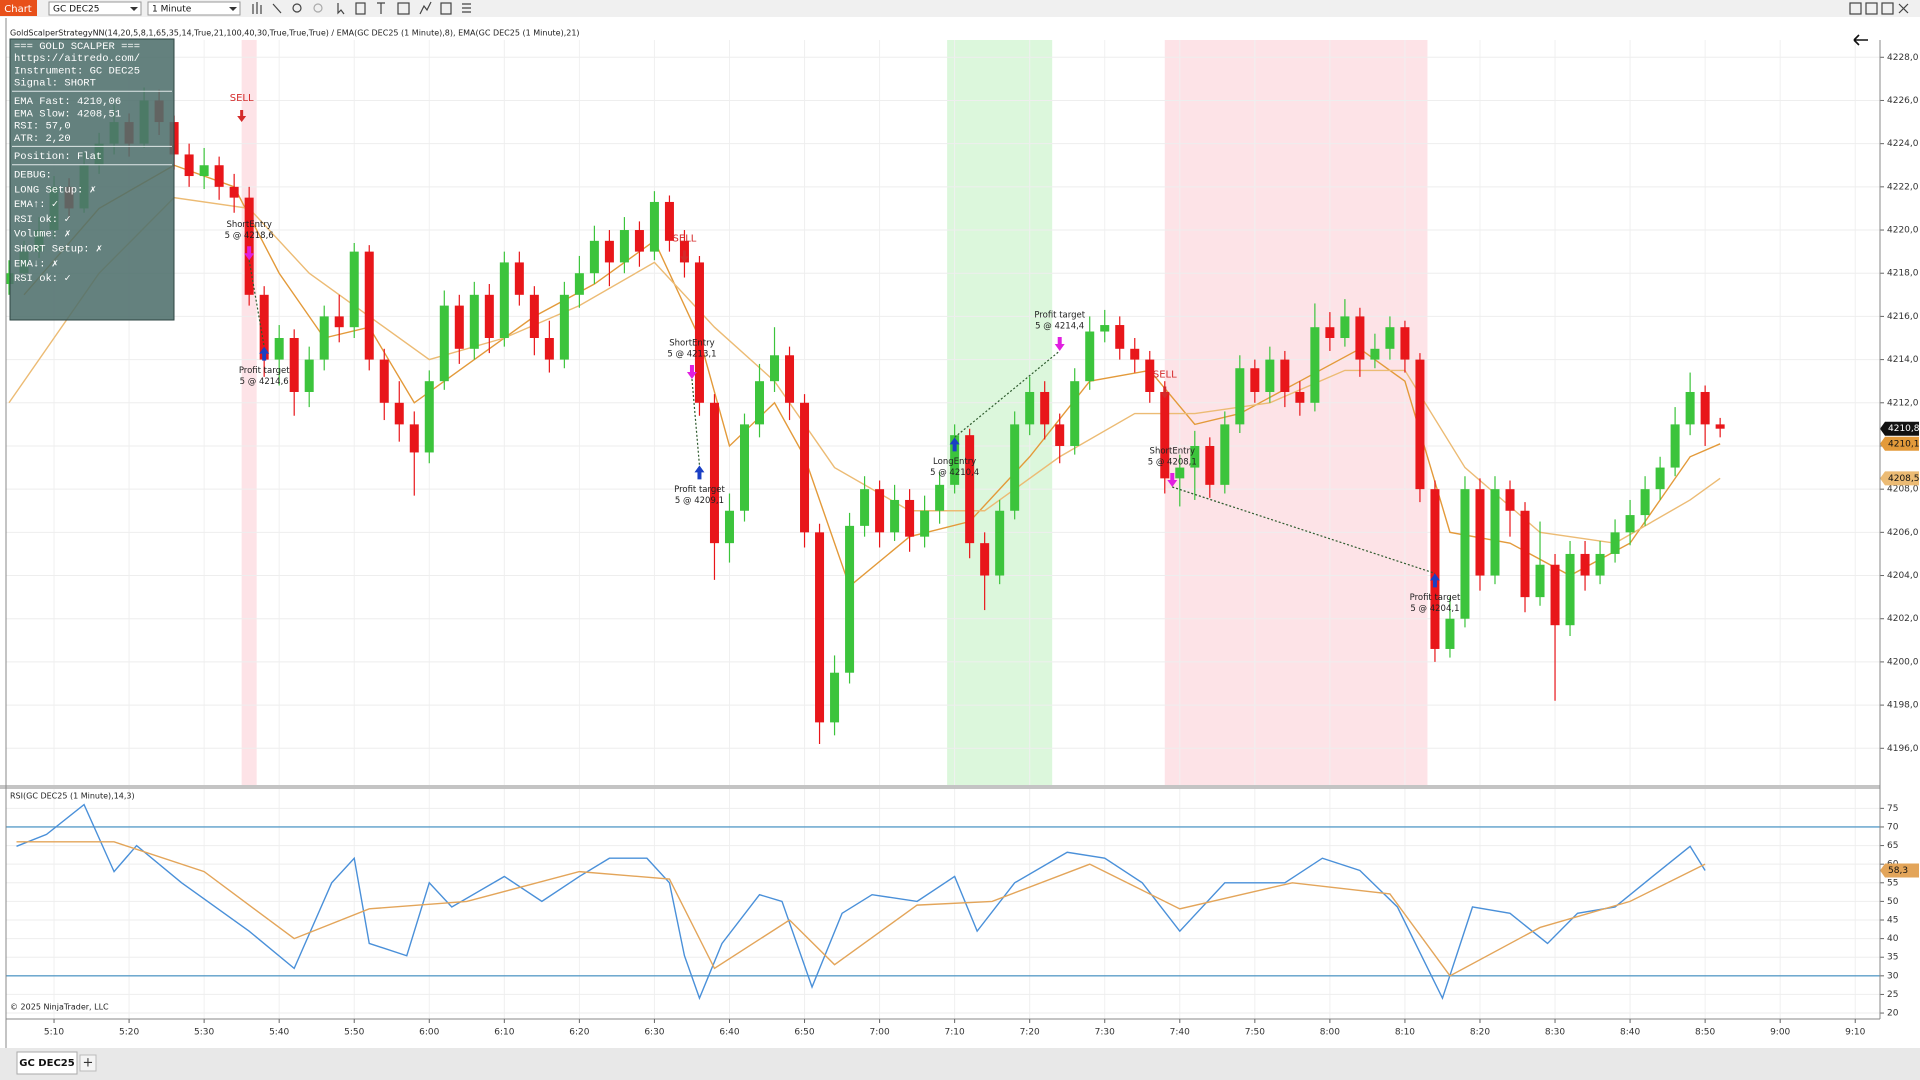  Describe the element at coordinates (446, 8) in the screenshot. I see `data-box-icon` at that location.